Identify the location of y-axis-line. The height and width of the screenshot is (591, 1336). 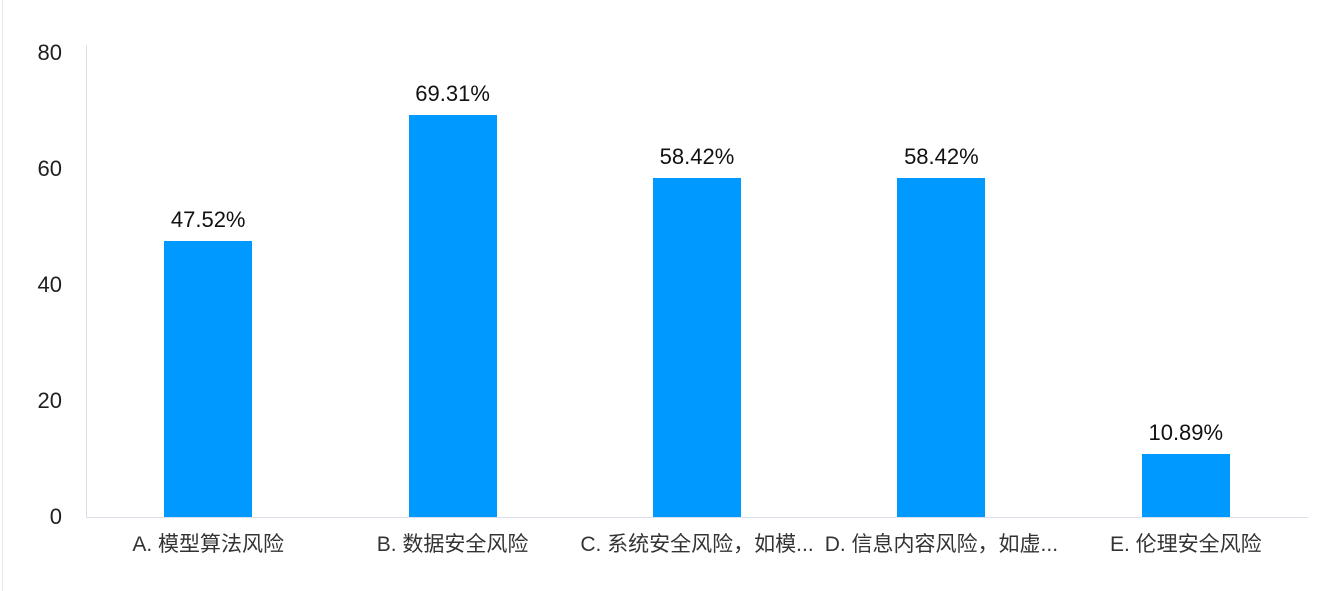
(86, 281).